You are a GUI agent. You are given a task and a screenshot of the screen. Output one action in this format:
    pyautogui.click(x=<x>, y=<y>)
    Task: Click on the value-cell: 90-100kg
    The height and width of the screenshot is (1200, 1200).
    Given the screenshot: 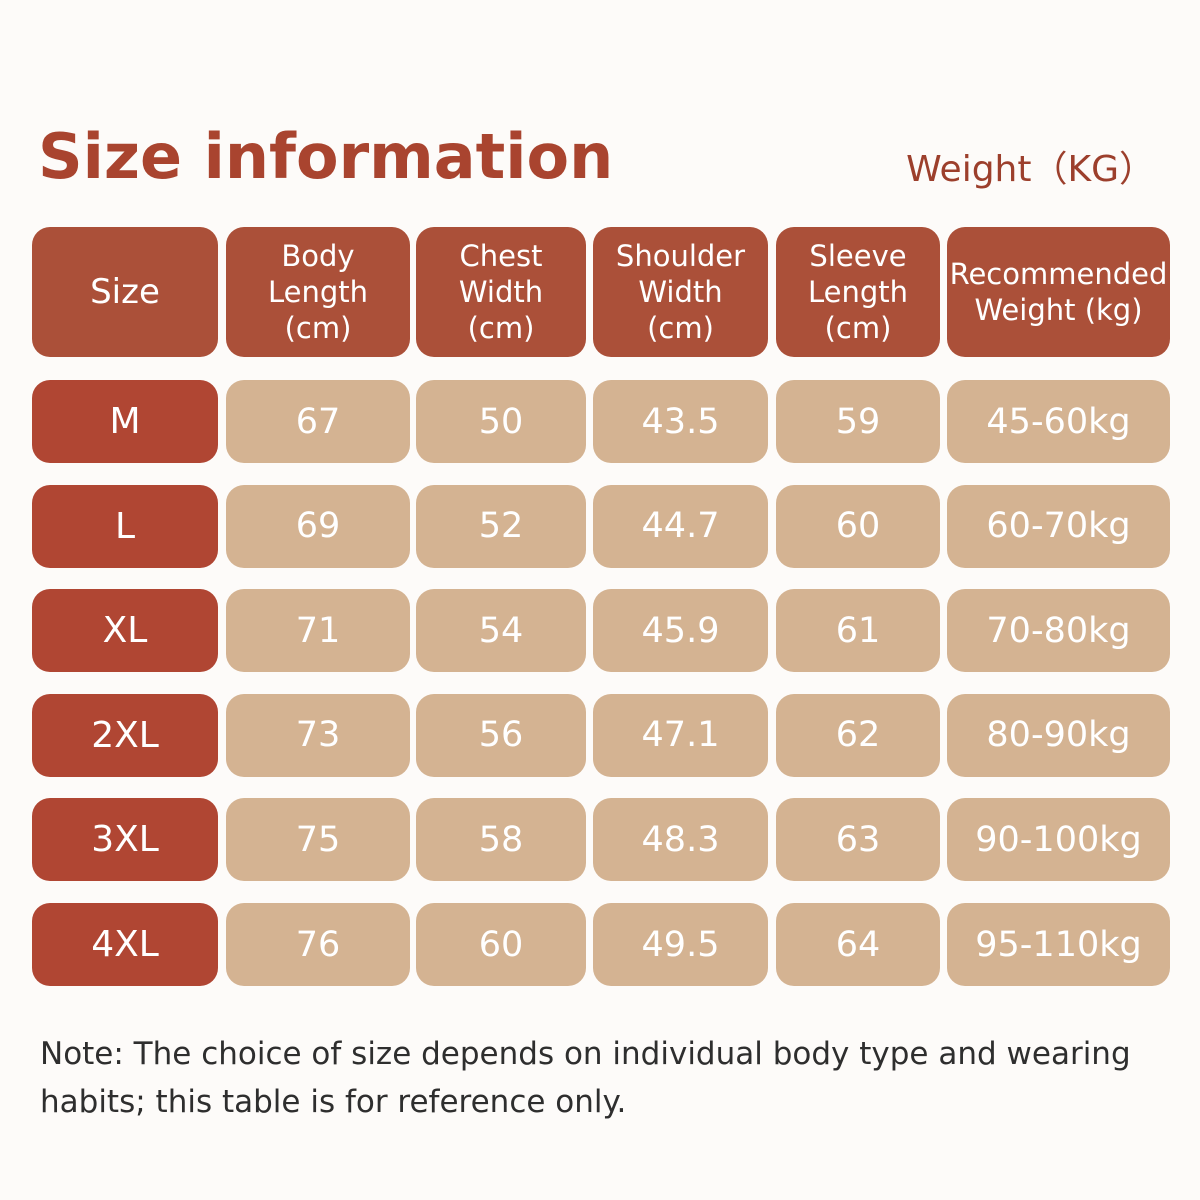 What is the action you would take?
    pyautogui.click(x=1058, y=840)
    